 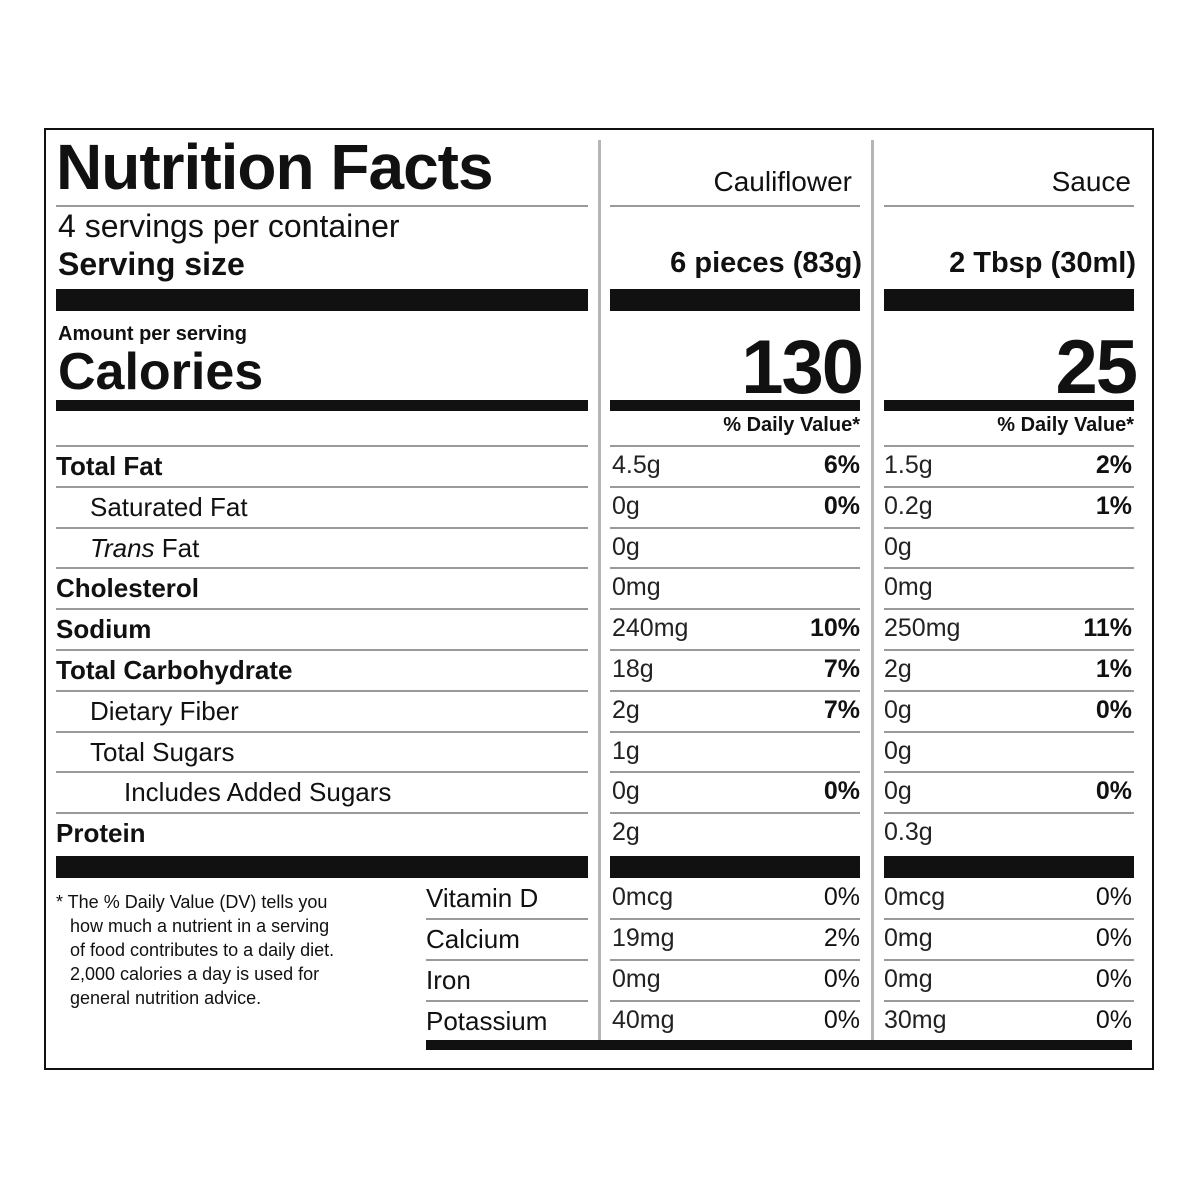 What do you see at coordinates (1107, 628) in the screenshot?
I see `nutrient-daily-value: 11%` at bounding box center [1107, 628].